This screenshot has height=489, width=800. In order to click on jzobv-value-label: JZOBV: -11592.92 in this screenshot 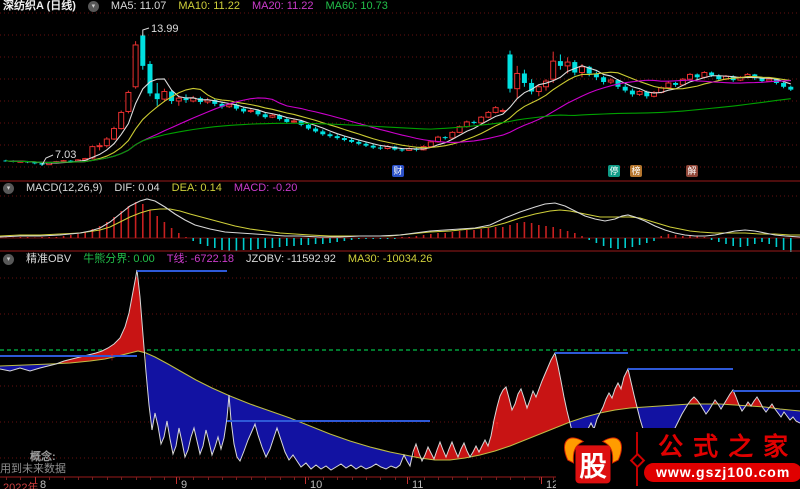, I will do `click(291, 259)`.